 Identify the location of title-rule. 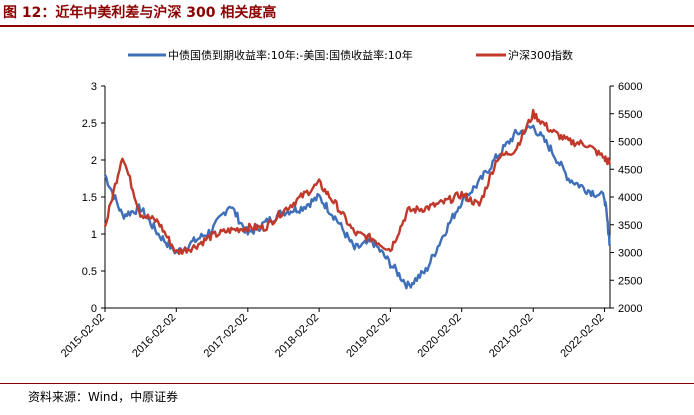
(347, 26).